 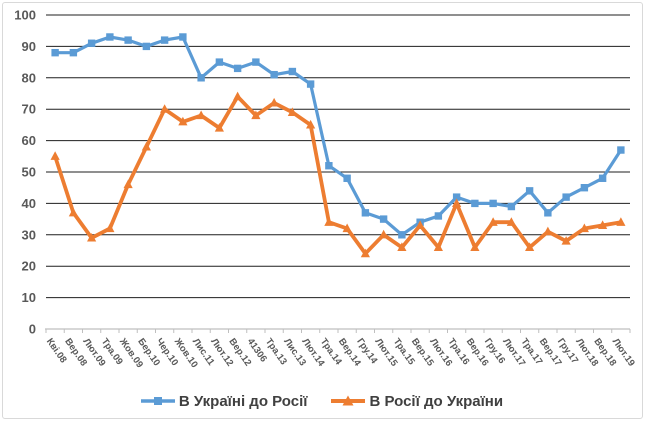 I want to click on y-axis-label: 40, so click(x=29, y=203).